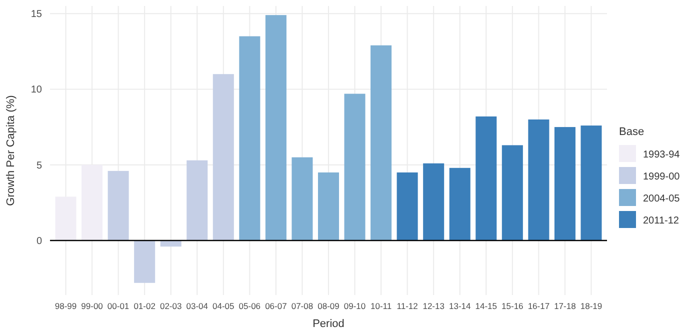 The image size is (685, 333). What do you see at coordinates (39, 166) in the screenshot?
I see `y-tick-label: 5` at bounding box center [39, 166].